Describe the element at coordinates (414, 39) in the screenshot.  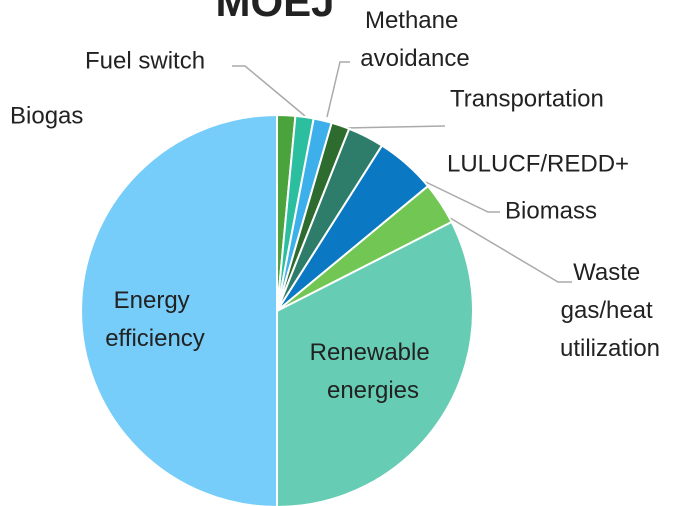
I see `slice-label: Methane avoidance` at that location.